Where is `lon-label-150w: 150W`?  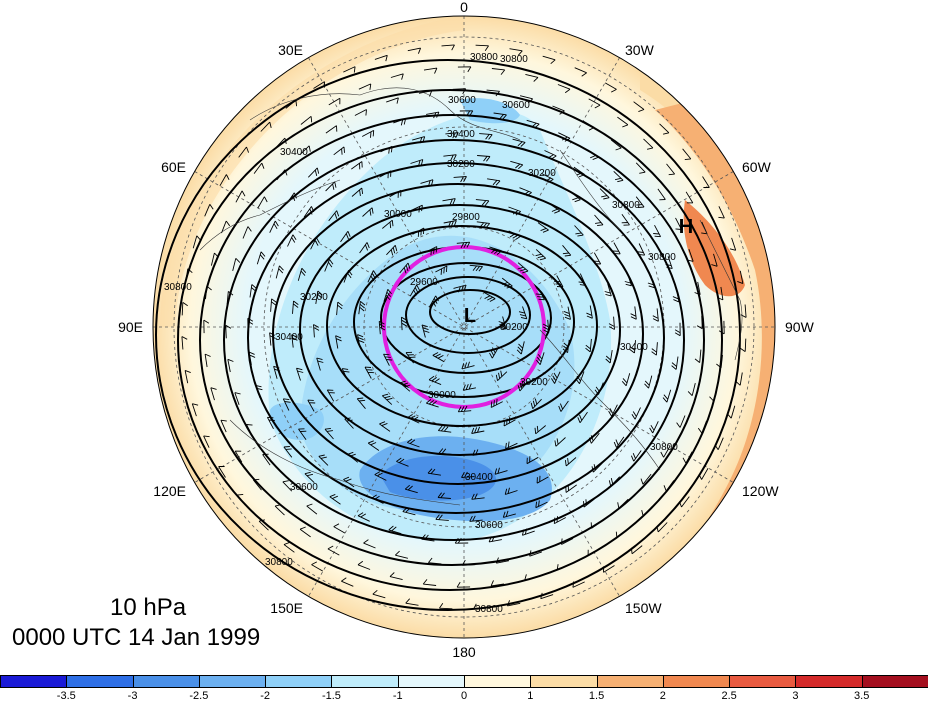 lon-label-150w: 150W is located at coordinates (643, 608).